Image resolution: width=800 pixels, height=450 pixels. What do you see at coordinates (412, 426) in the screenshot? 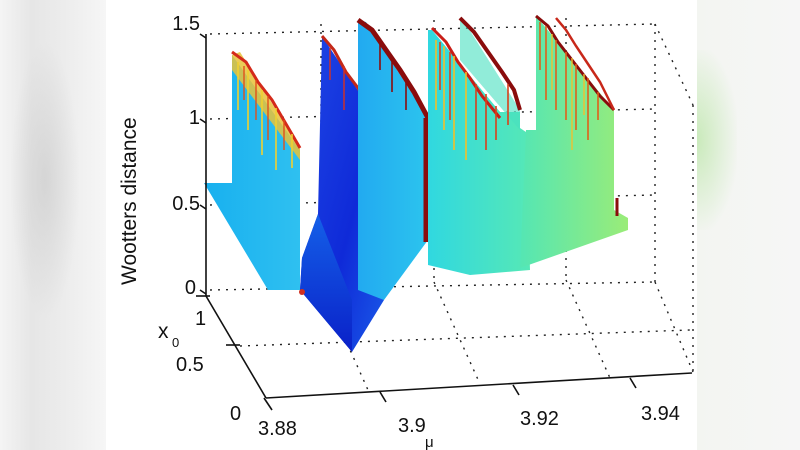
I see `x-tick-3-9: 3.9` at bounding box center [412, 426].